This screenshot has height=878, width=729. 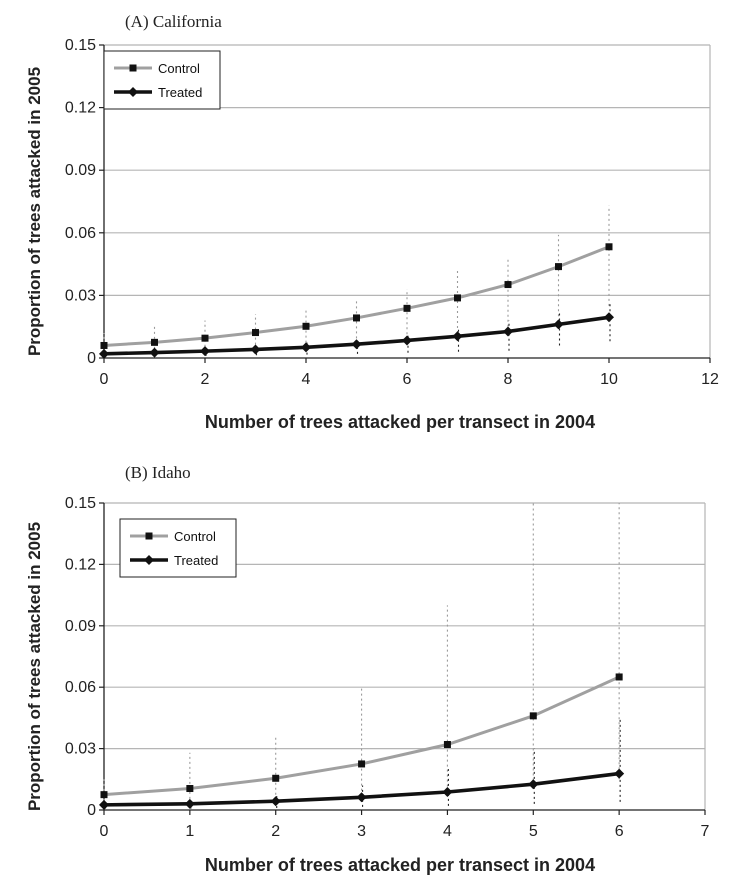 I want to click on series-line, so click(x=356, y=296).